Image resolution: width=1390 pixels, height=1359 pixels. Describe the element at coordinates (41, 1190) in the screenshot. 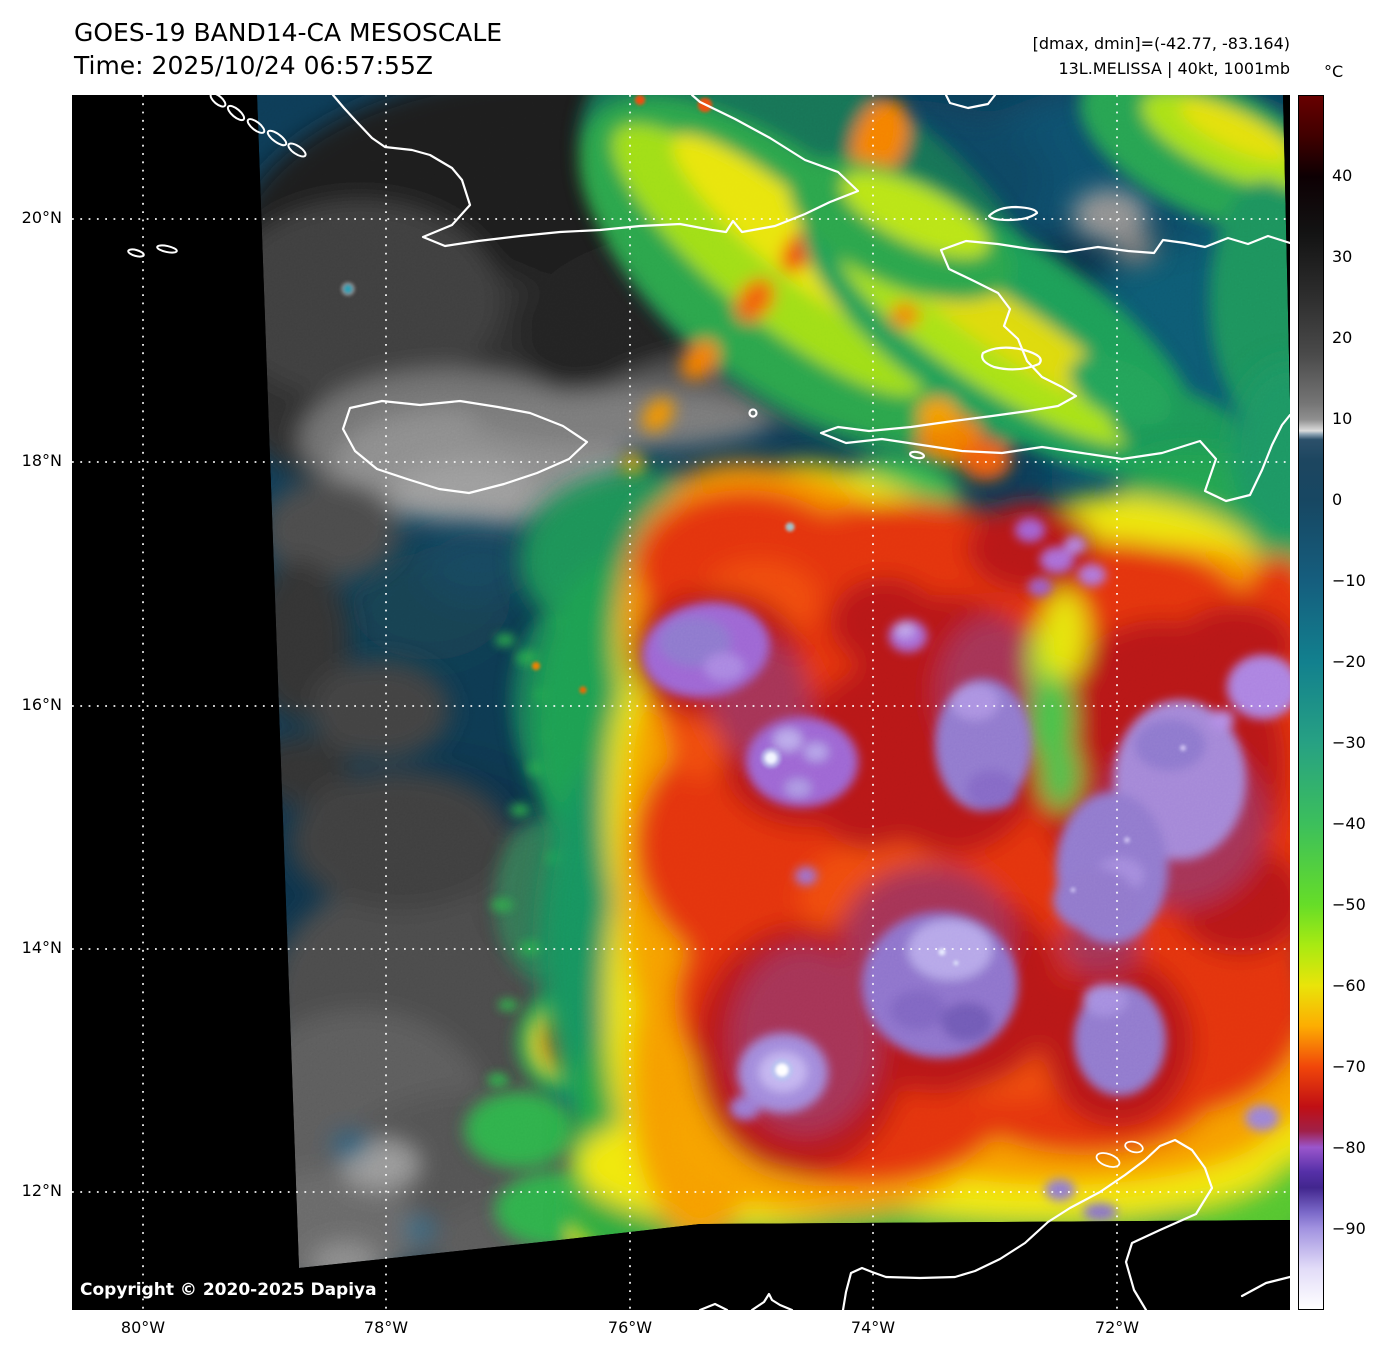

I see `latitude-tick-label: 12°N` at that location.